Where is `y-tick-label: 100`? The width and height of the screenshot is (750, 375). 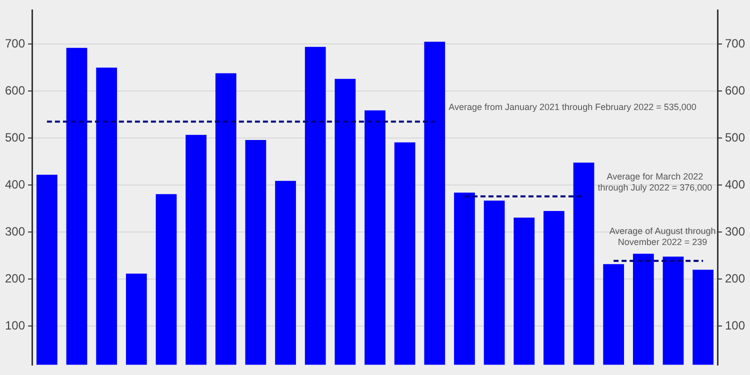 y-tick-label: 100 is located at coordinates (15, 325).